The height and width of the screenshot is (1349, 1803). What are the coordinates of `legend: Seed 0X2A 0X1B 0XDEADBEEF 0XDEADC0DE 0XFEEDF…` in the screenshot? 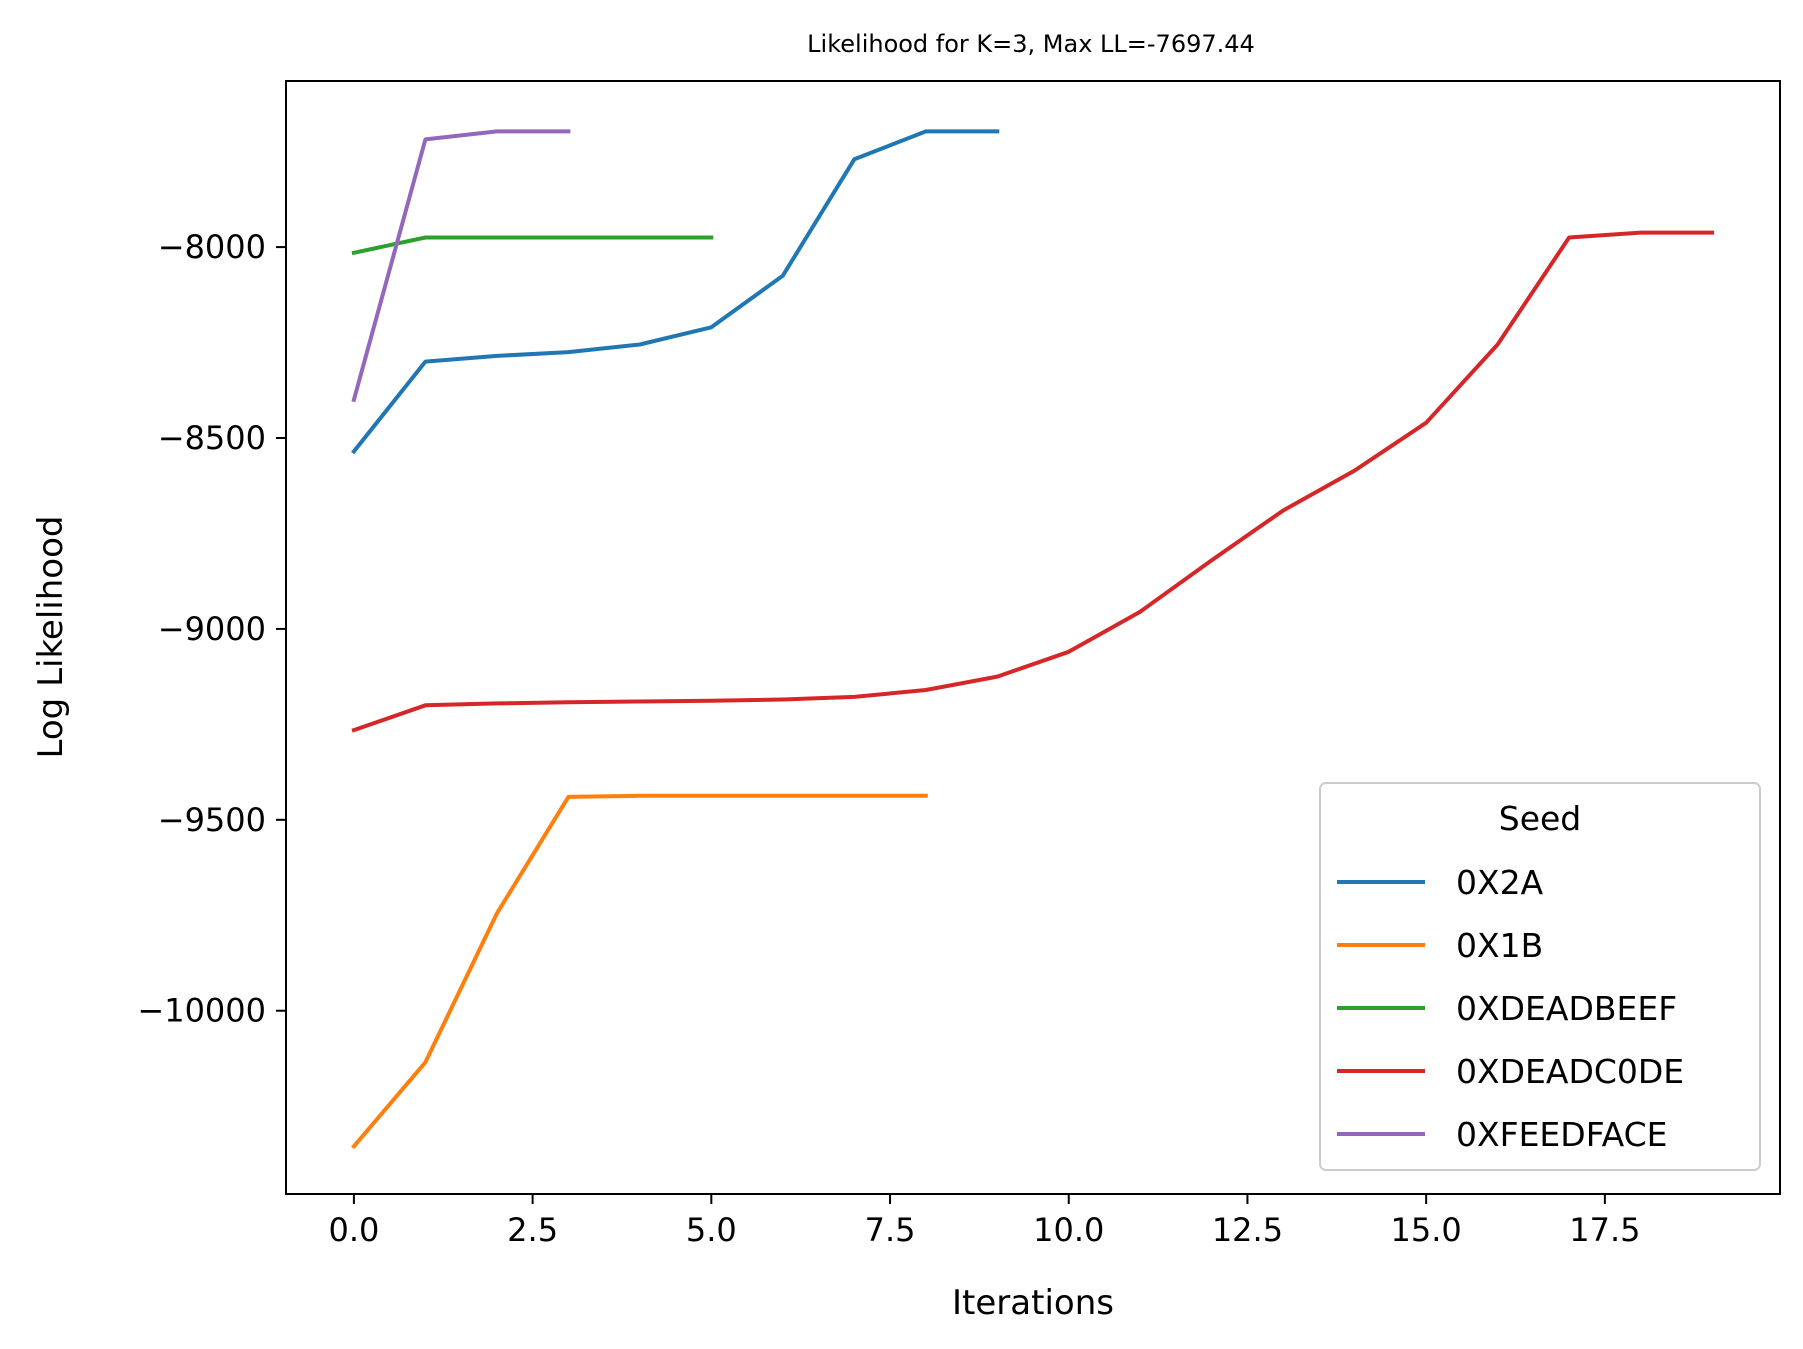 It's located at (1540, 976).